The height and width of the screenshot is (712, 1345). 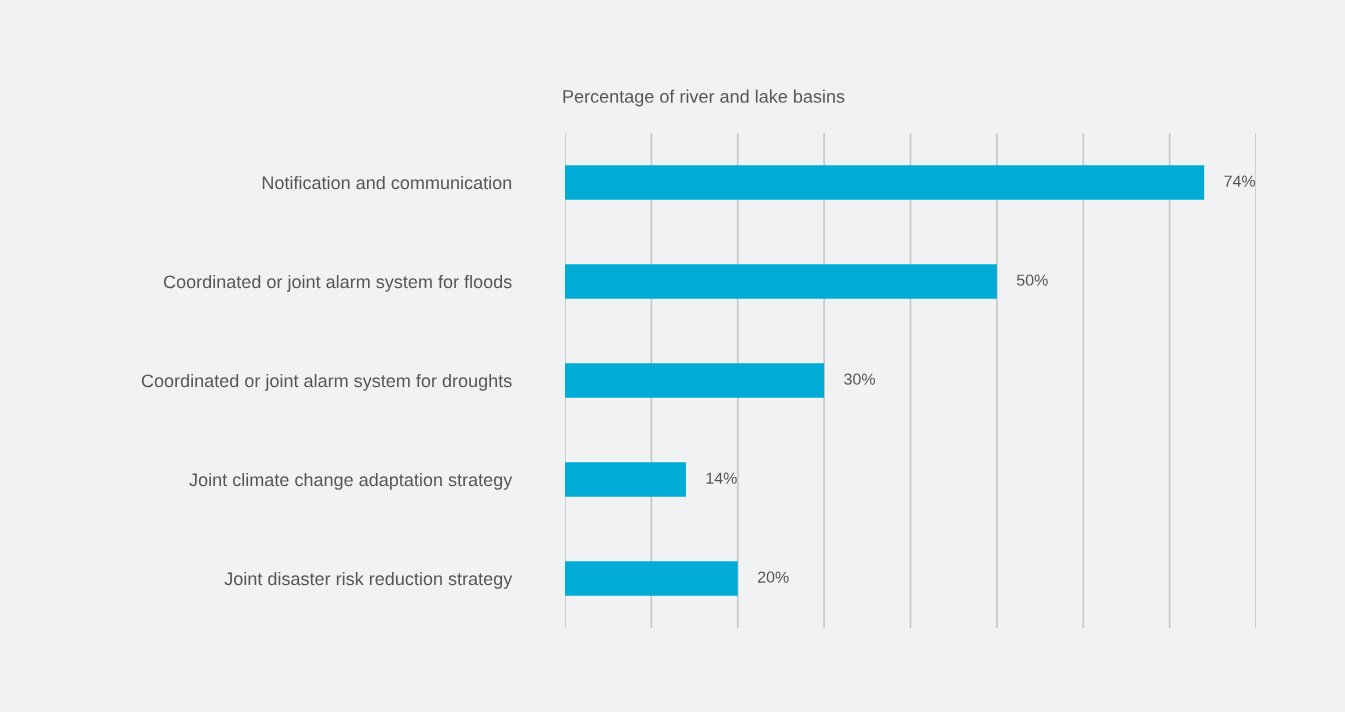 What do you see at coordinates (859, 379) in the screenshot?
I see `data-label: 30%` at bounding box center [859, 379].